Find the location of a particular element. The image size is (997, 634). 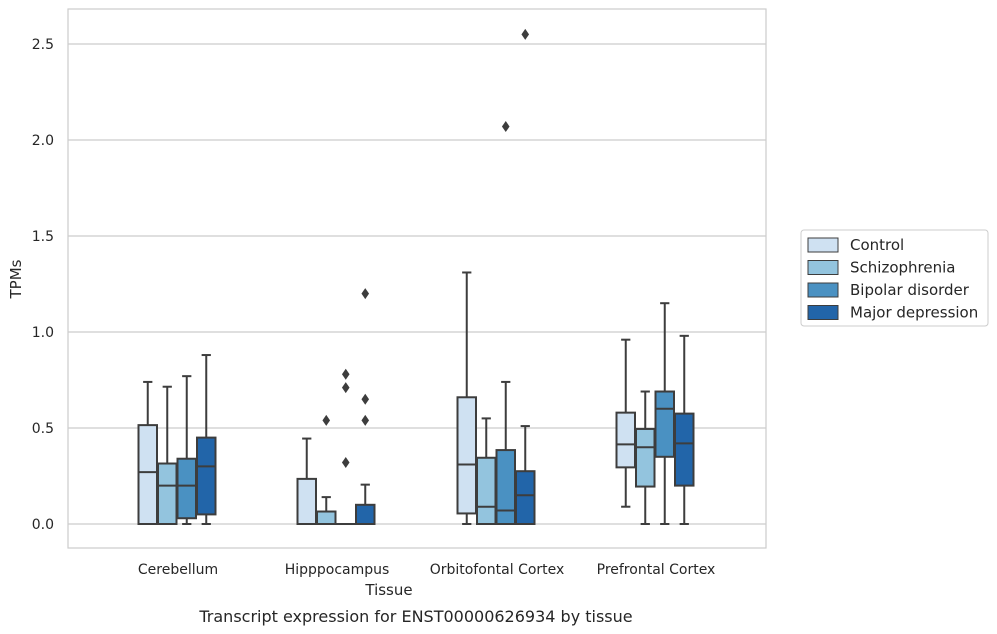

y-tick-label: 1.5 is located at coordinates (43, 237).